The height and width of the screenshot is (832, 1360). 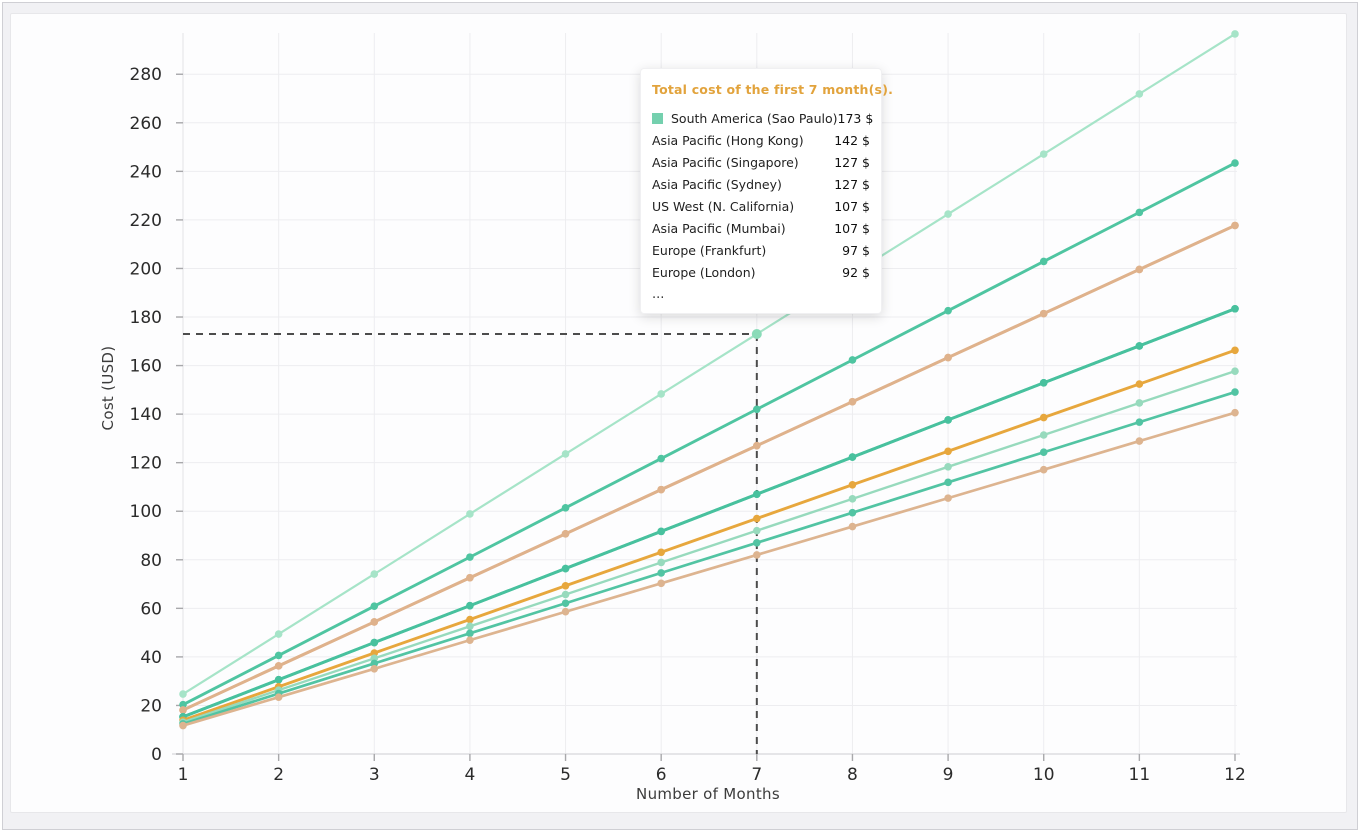 What do you see at coordinates (151, 561) in the screenshot?
I see `y-tick-label: 80` at bounding box center [151, 561].